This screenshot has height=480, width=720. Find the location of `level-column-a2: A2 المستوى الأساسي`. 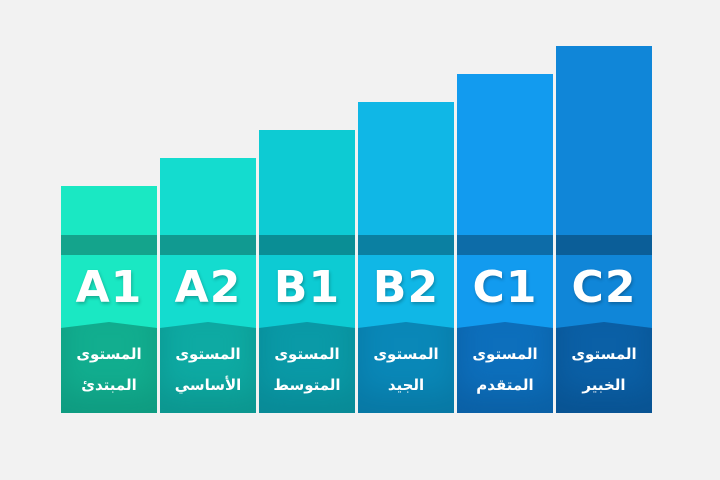

level-column-a2: A2 المستوى الأساسي is located at coordinates (208, 285).